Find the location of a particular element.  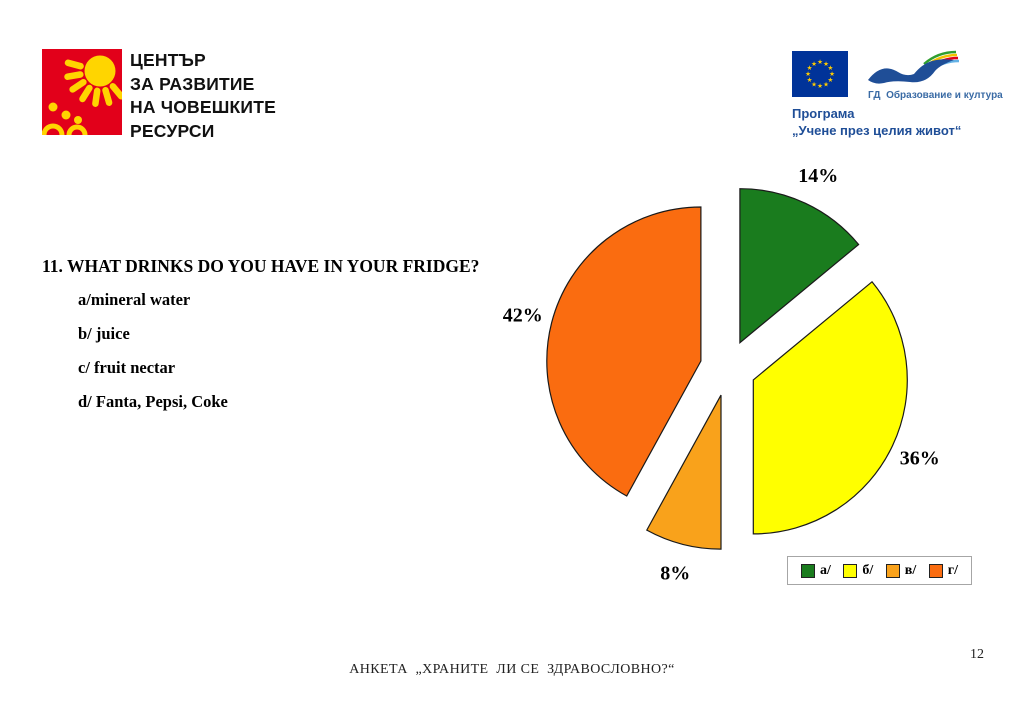

footer-caption: АНКЕТА „ХРАНИТЕ ЛИ СЕ ЗДРАВОСЛОВНО?“ is located at coordinates (512, 669).